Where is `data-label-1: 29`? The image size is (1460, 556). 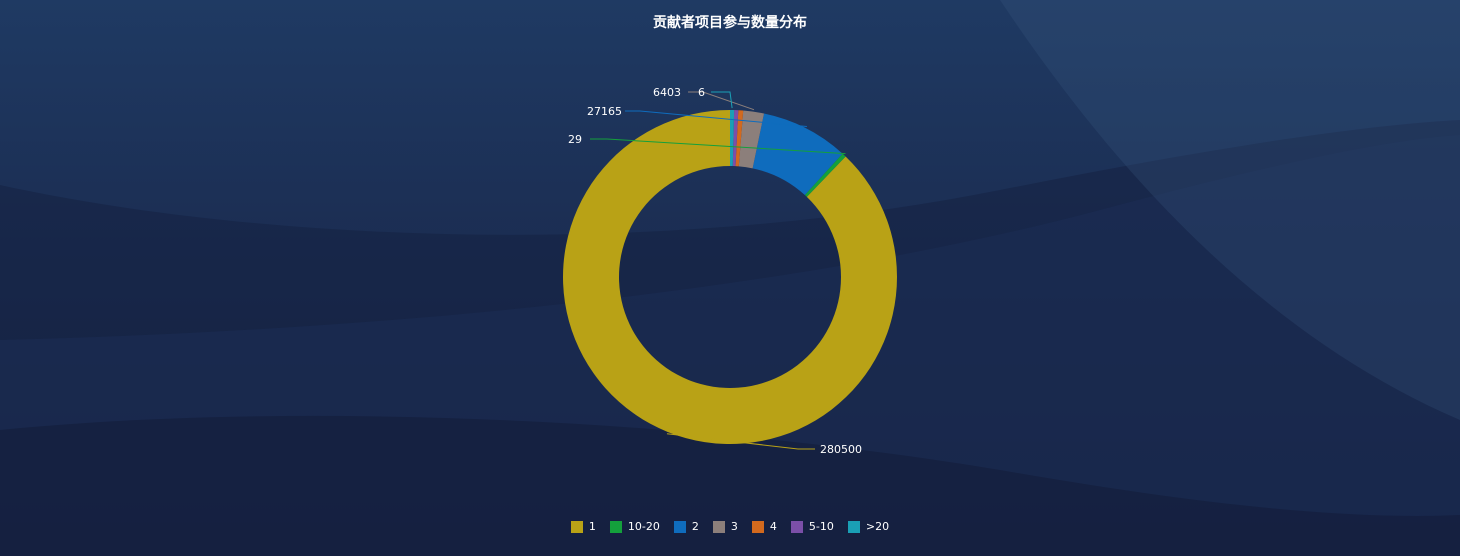
data-label-1: 29 is located at coordinates (575, 139).